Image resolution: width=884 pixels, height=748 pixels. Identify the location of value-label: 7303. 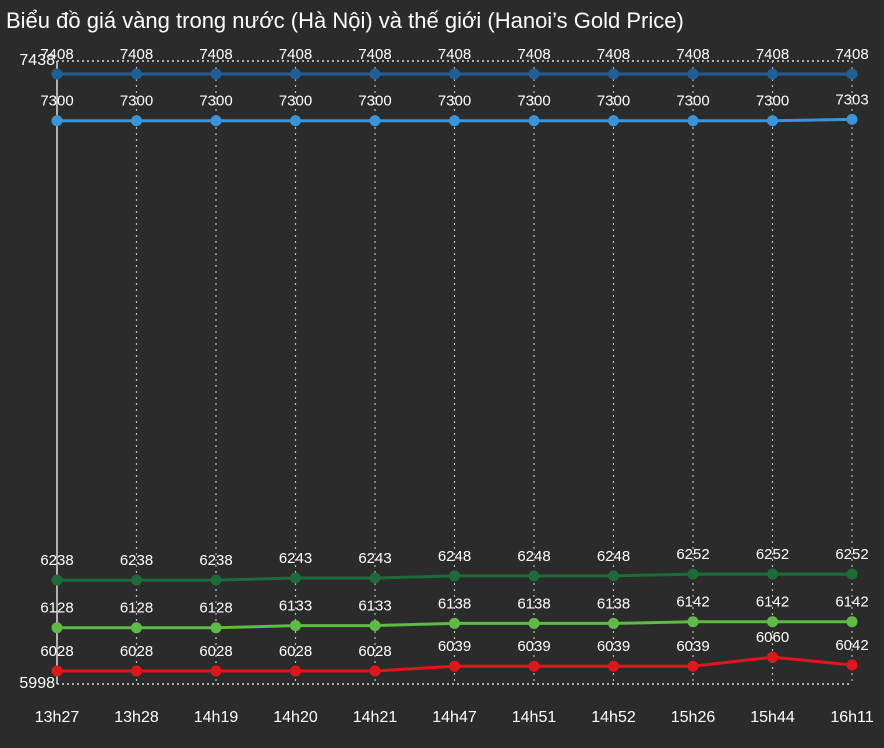
(851, 99).